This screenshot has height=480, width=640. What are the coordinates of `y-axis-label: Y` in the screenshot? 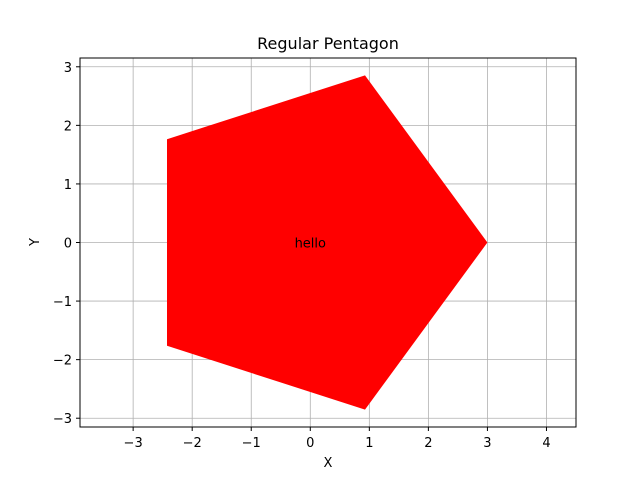 It's located at (35, 242).